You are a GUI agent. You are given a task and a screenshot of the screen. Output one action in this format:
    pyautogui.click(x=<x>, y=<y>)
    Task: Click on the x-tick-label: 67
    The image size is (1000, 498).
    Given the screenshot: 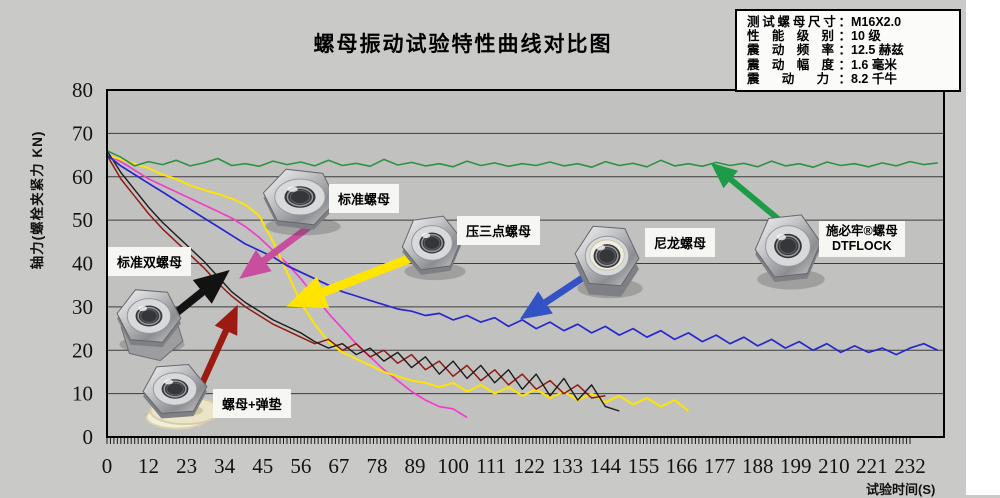 What is the action you would take?
    pyautogui.click(x=338, y=466)
    